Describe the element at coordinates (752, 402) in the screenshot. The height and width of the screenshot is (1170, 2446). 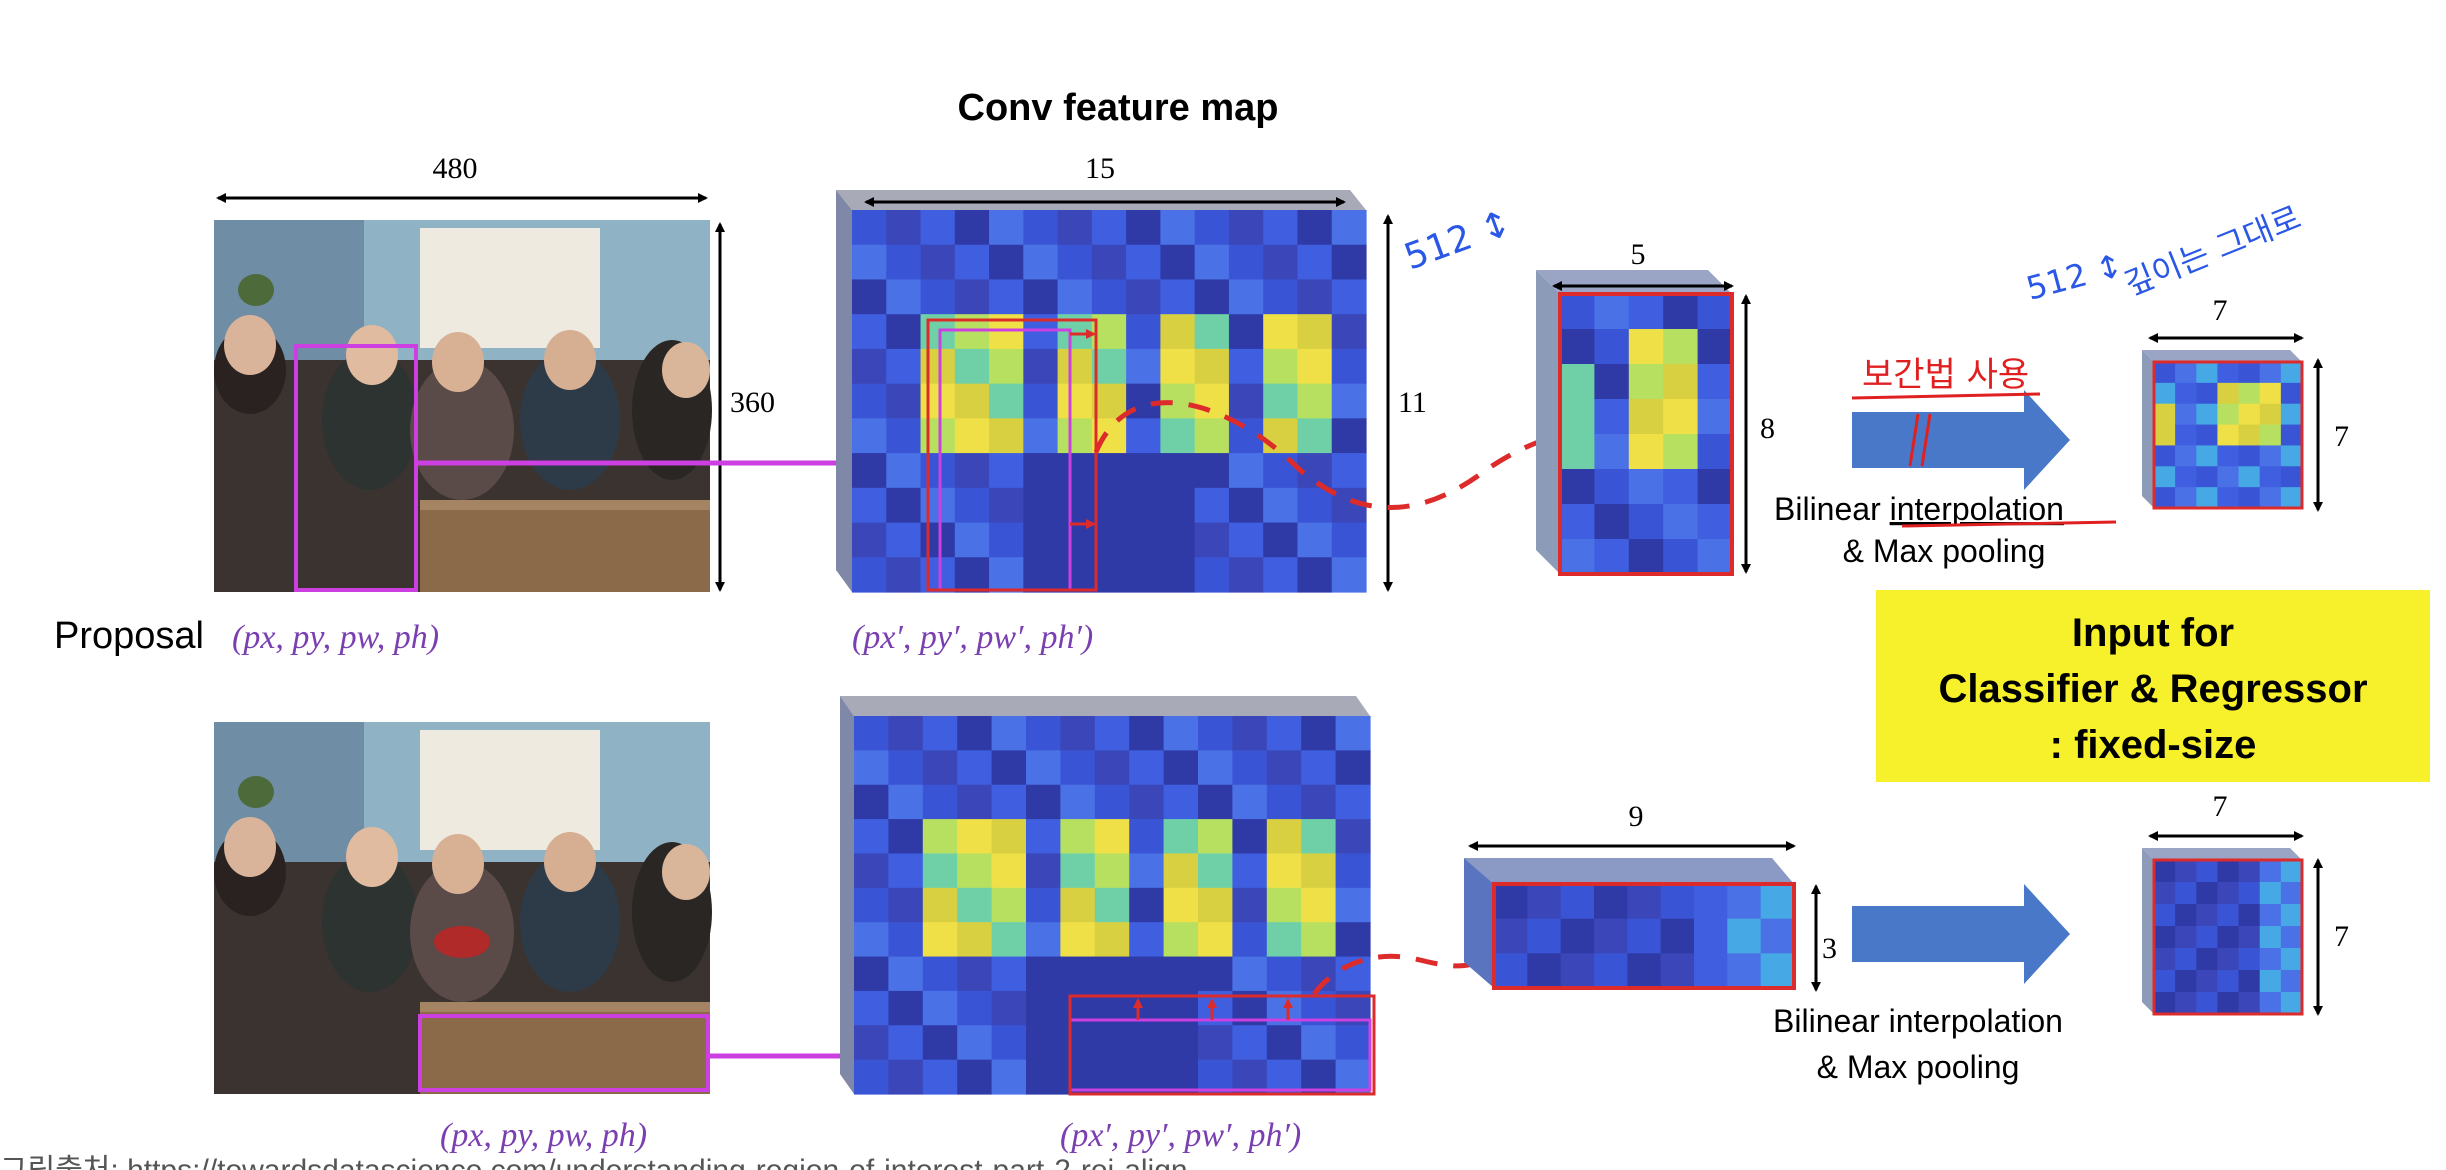
I see `top-image-height-label: 360` at that location.